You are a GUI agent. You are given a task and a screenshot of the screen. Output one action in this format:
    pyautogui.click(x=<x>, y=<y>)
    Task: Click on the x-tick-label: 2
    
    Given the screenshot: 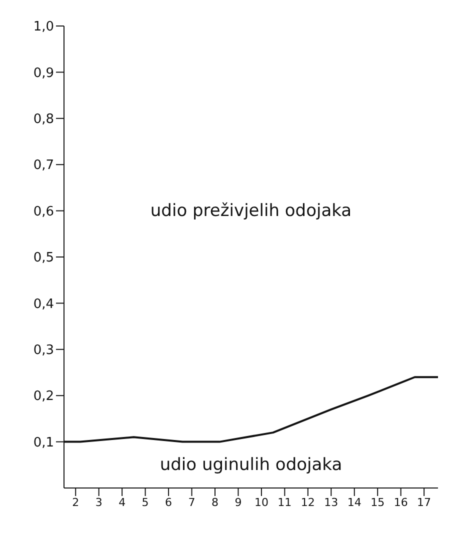 What is the action you would take?
    pyautogui.click(x=76, y=502)
    